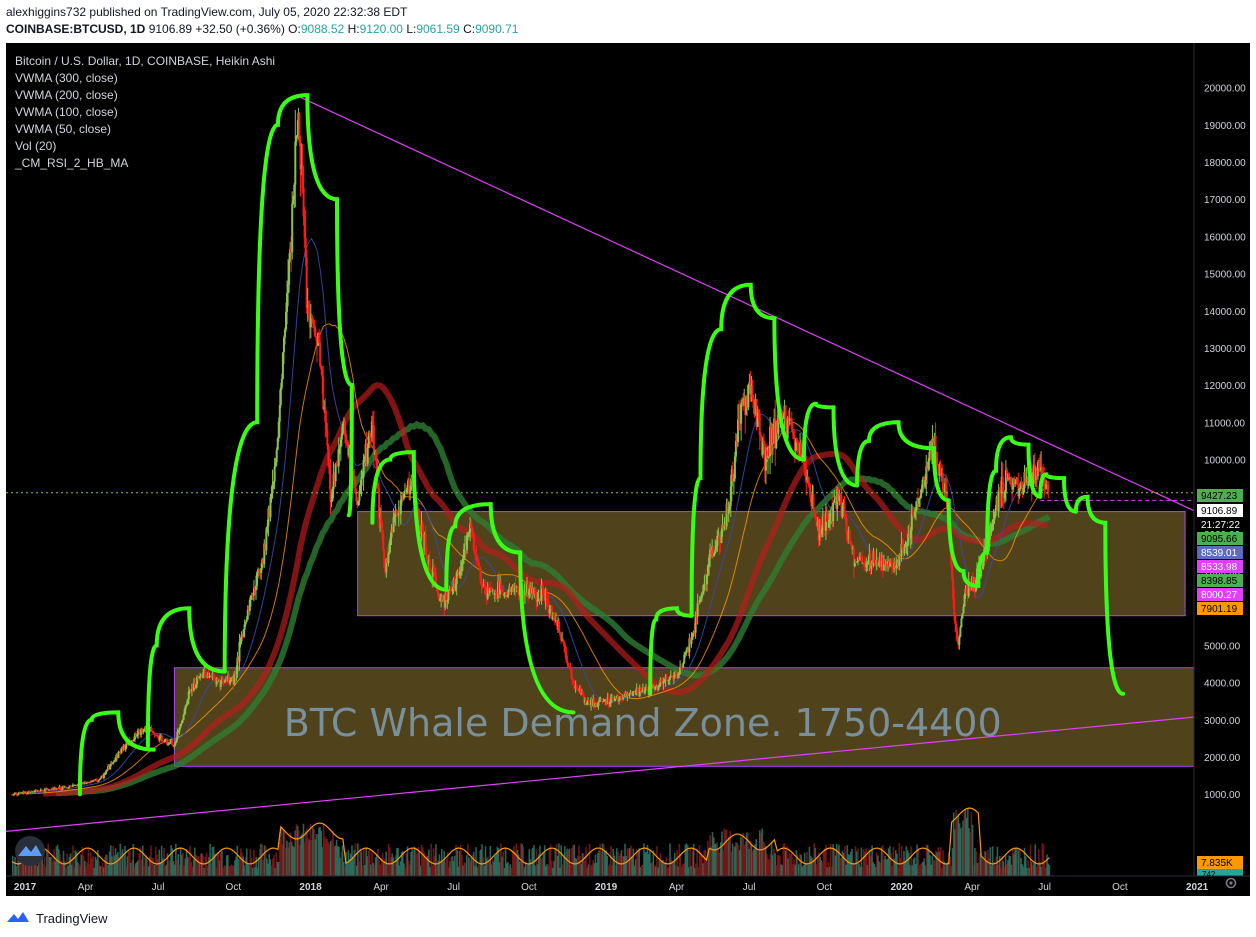 The width and height of the screenshot is (1256, 937). What do you see at coordinates (1231, 883) in the screenshot?
I see `gear-icon` at bounding box center [1231, 883].